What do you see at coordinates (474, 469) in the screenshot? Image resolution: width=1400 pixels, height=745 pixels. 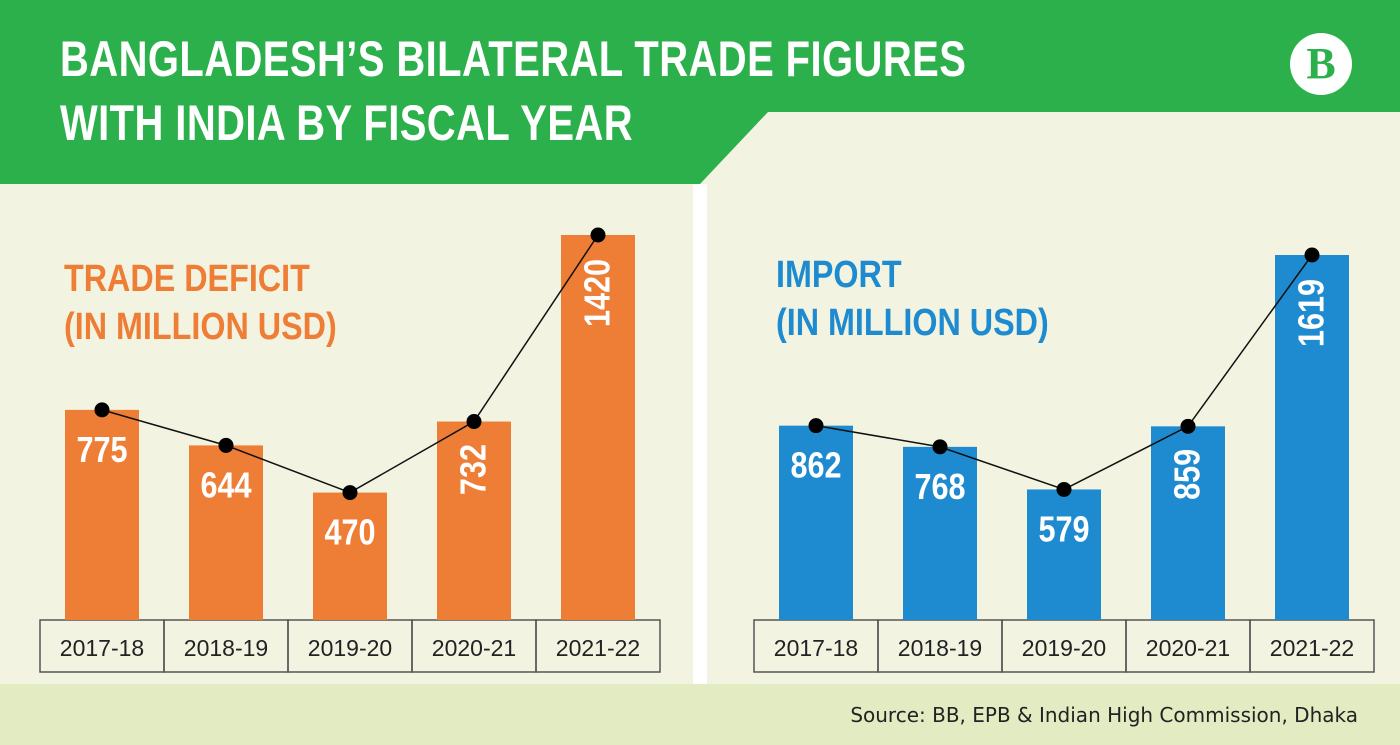 I see `deficit-data-label: 732` at bounding box center [474, 469].